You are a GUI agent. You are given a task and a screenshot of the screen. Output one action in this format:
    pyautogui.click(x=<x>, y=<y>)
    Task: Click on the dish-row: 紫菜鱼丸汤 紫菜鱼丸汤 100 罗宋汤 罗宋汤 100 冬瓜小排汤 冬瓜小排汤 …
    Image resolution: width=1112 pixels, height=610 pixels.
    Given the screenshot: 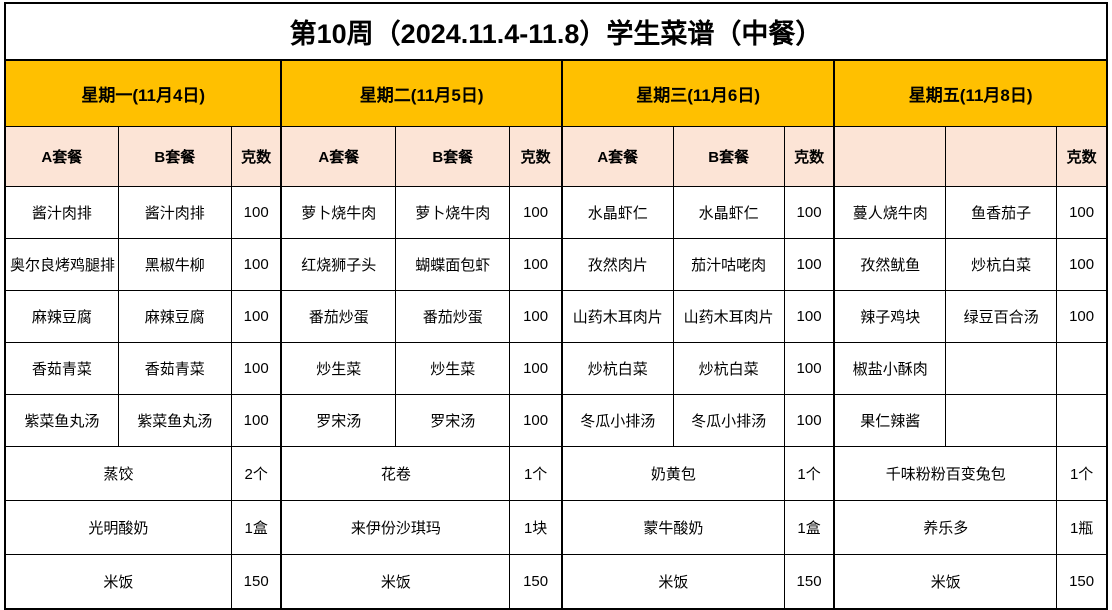 What is the action you would take?
    pyautogui.click(x=555, y=420)
    